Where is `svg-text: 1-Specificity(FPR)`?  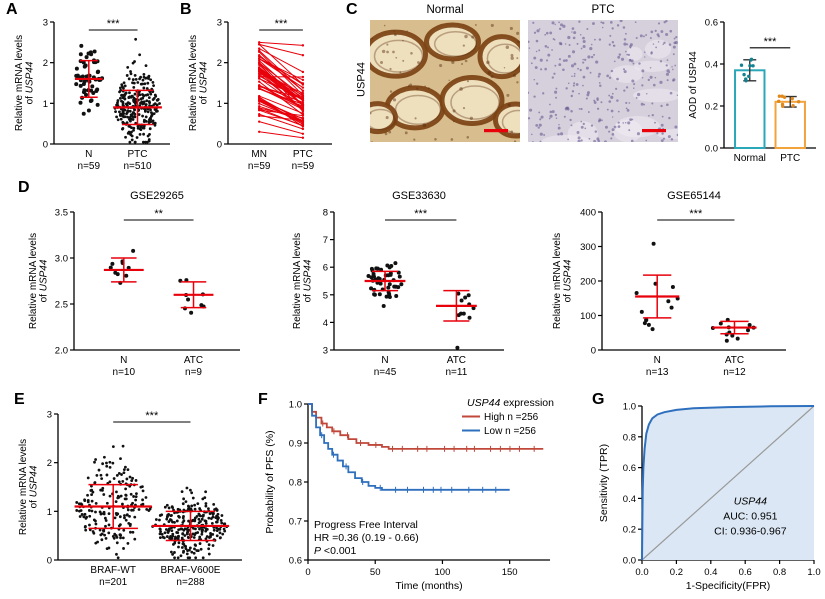
svg-text: 1-Specificity(FPR) is located at coordinates (728, 586).